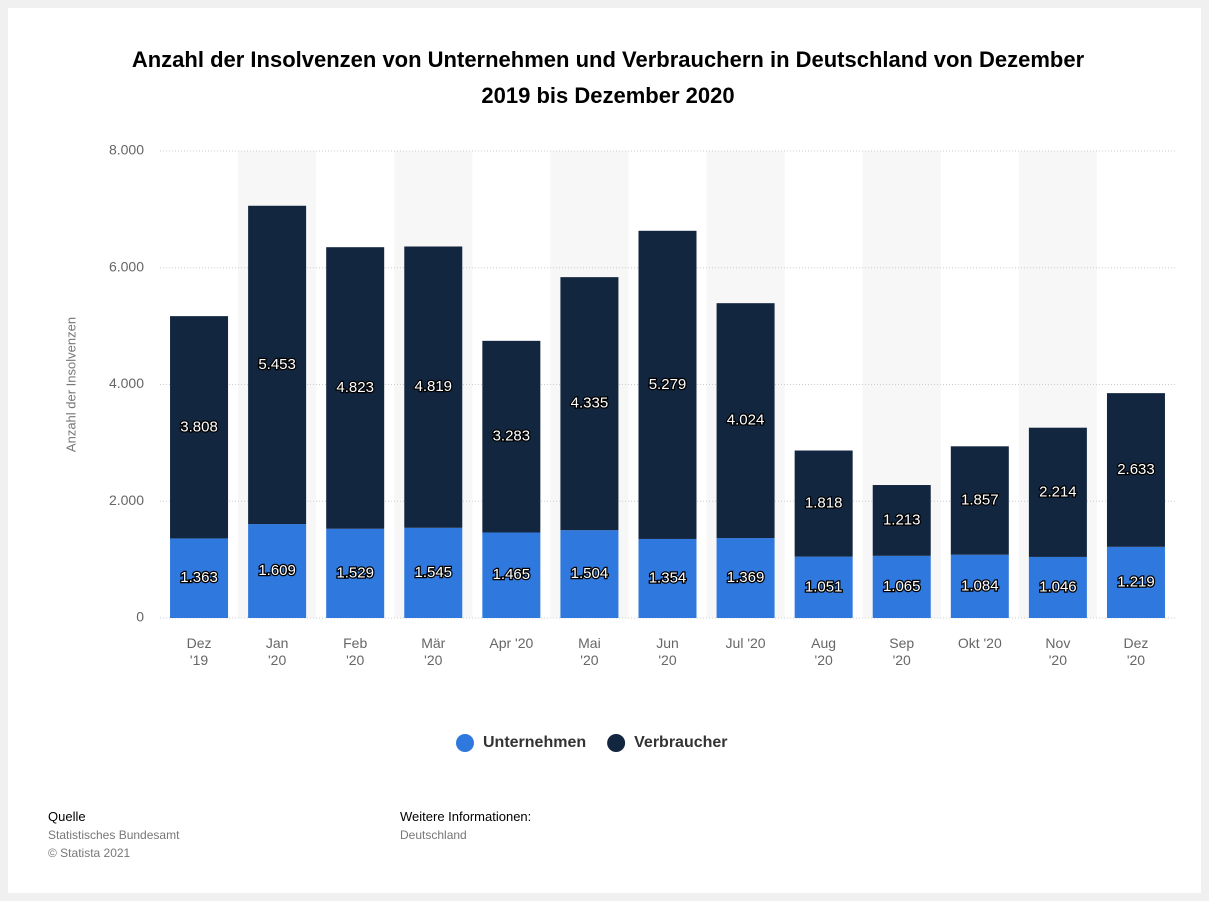  I want to click on data-label: 2.633, so click(1136, 469).